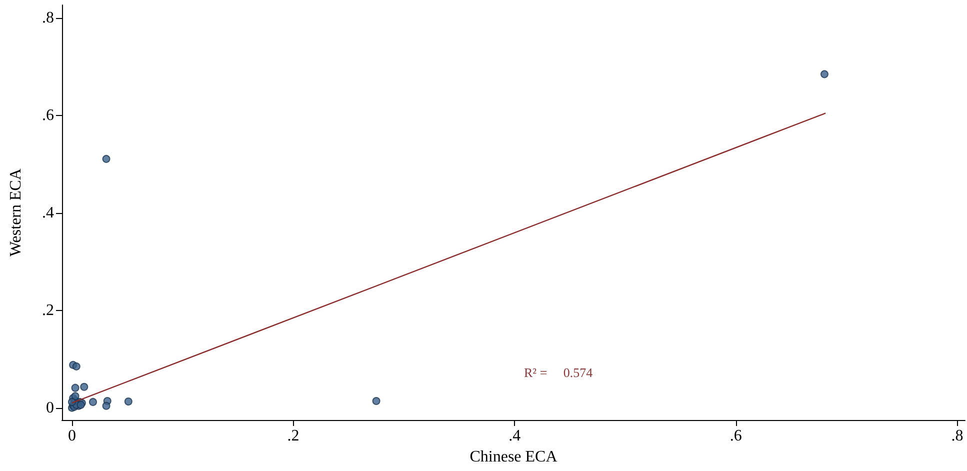  What do you see at coordinates (514, 457) in the screenshot?
I see `x-axis-title: Chinese ECA` at bounding box center [514, 457].